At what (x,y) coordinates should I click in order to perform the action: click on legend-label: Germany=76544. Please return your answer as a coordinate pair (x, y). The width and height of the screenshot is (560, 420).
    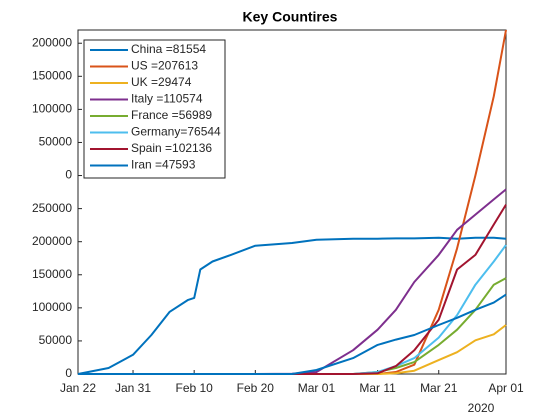
    Looking at the image, I should click on (176, 132).